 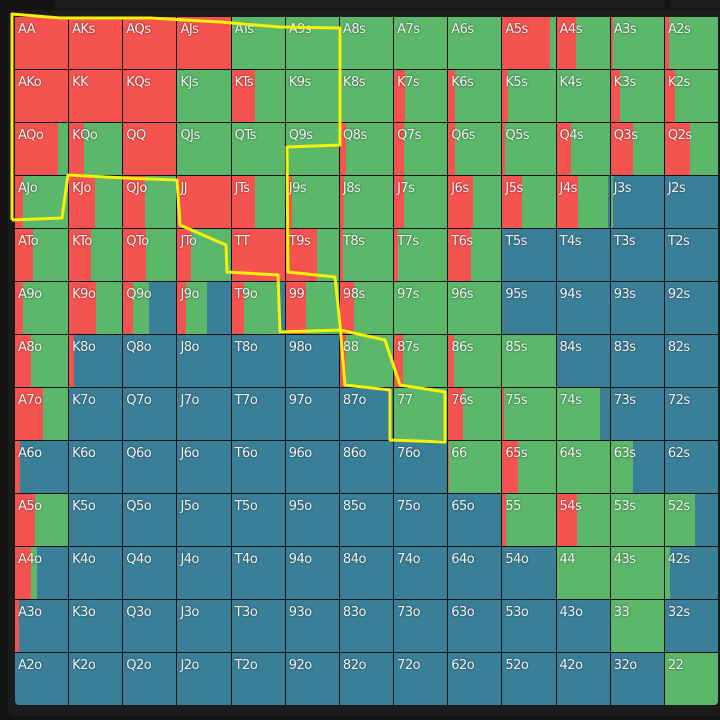 What do you see at coordinates (258, 414) in the screenshot?
I see `hand-cell-T7o: T7o` at bounding box center [258, 414].